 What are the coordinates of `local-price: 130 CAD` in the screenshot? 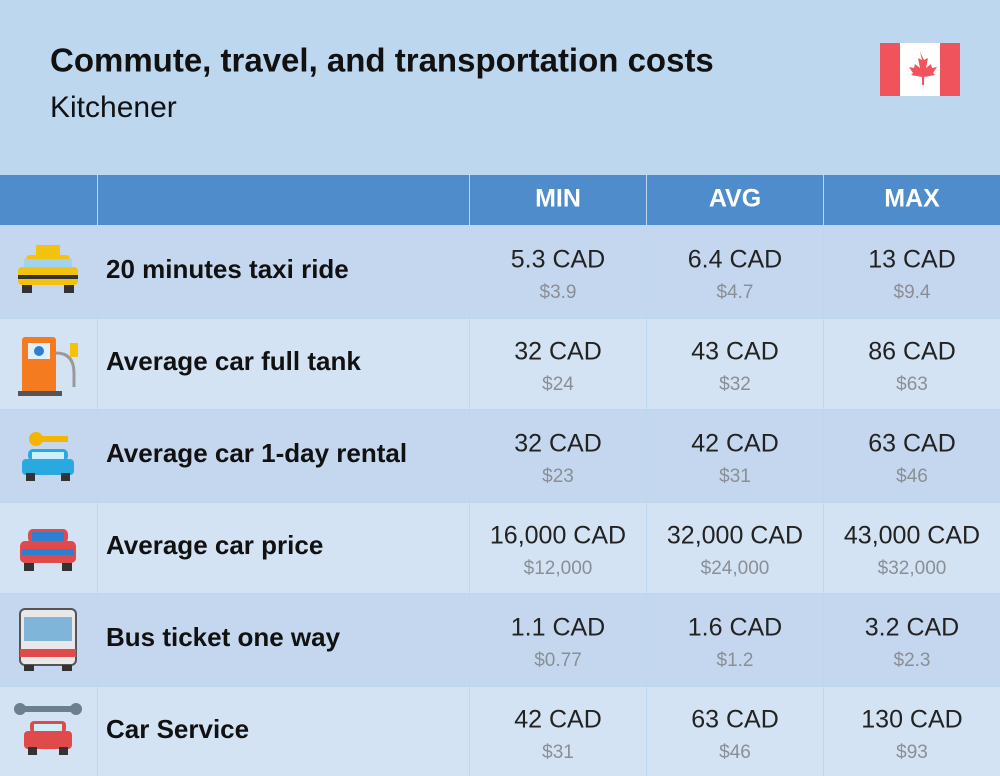 It's located at (911, 720).